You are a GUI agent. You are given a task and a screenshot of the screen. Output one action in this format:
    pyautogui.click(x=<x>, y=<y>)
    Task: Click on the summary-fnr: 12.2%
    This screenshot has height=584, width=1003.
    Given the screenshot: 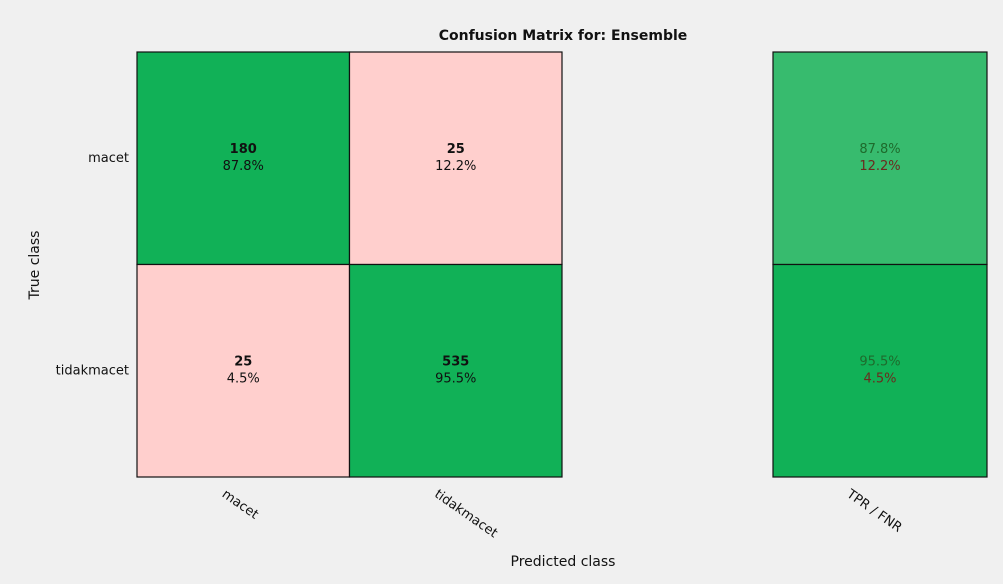 What is the action you would take?
    pyautogui.click(x=879, y=166)
    